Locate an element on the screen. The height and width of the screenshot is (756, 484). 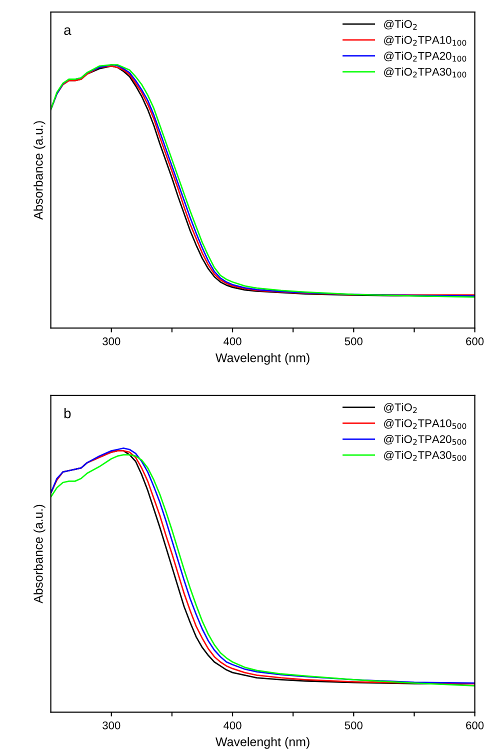
text: a is located at coordinates (68, 31).